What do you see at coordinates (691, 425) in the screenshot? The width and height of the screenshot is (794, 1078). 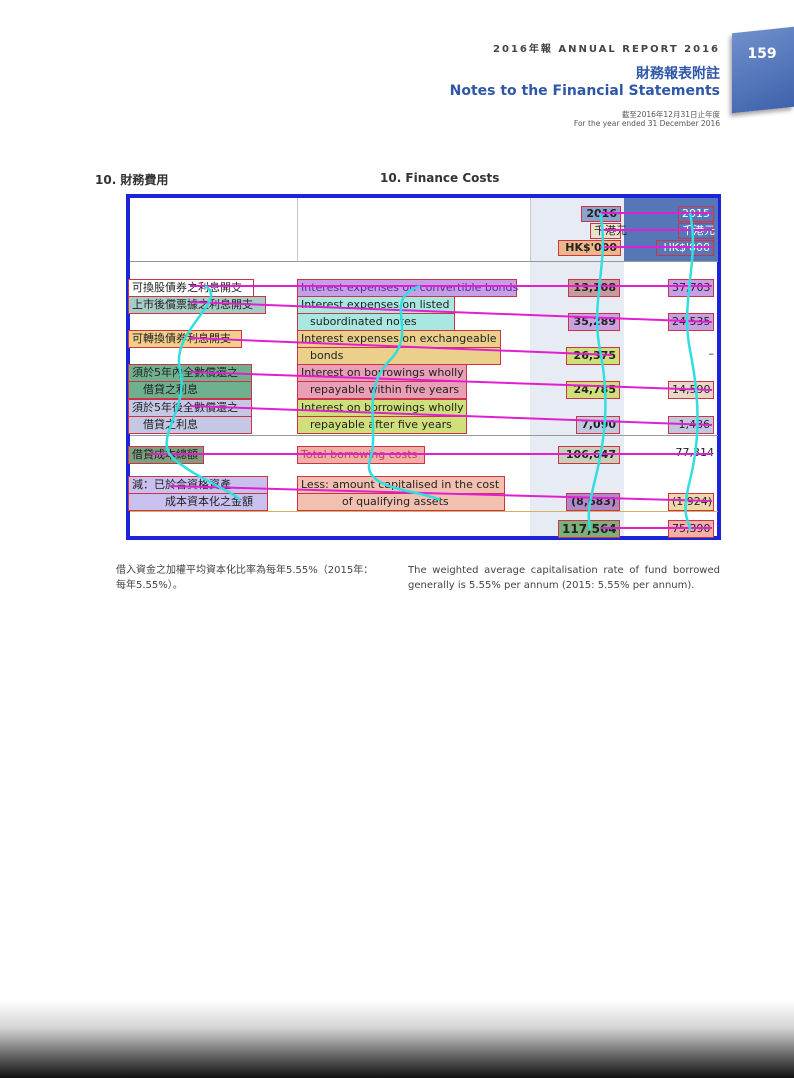 I see `row-value-prior: 1,486` at bounding box center [691, 425].